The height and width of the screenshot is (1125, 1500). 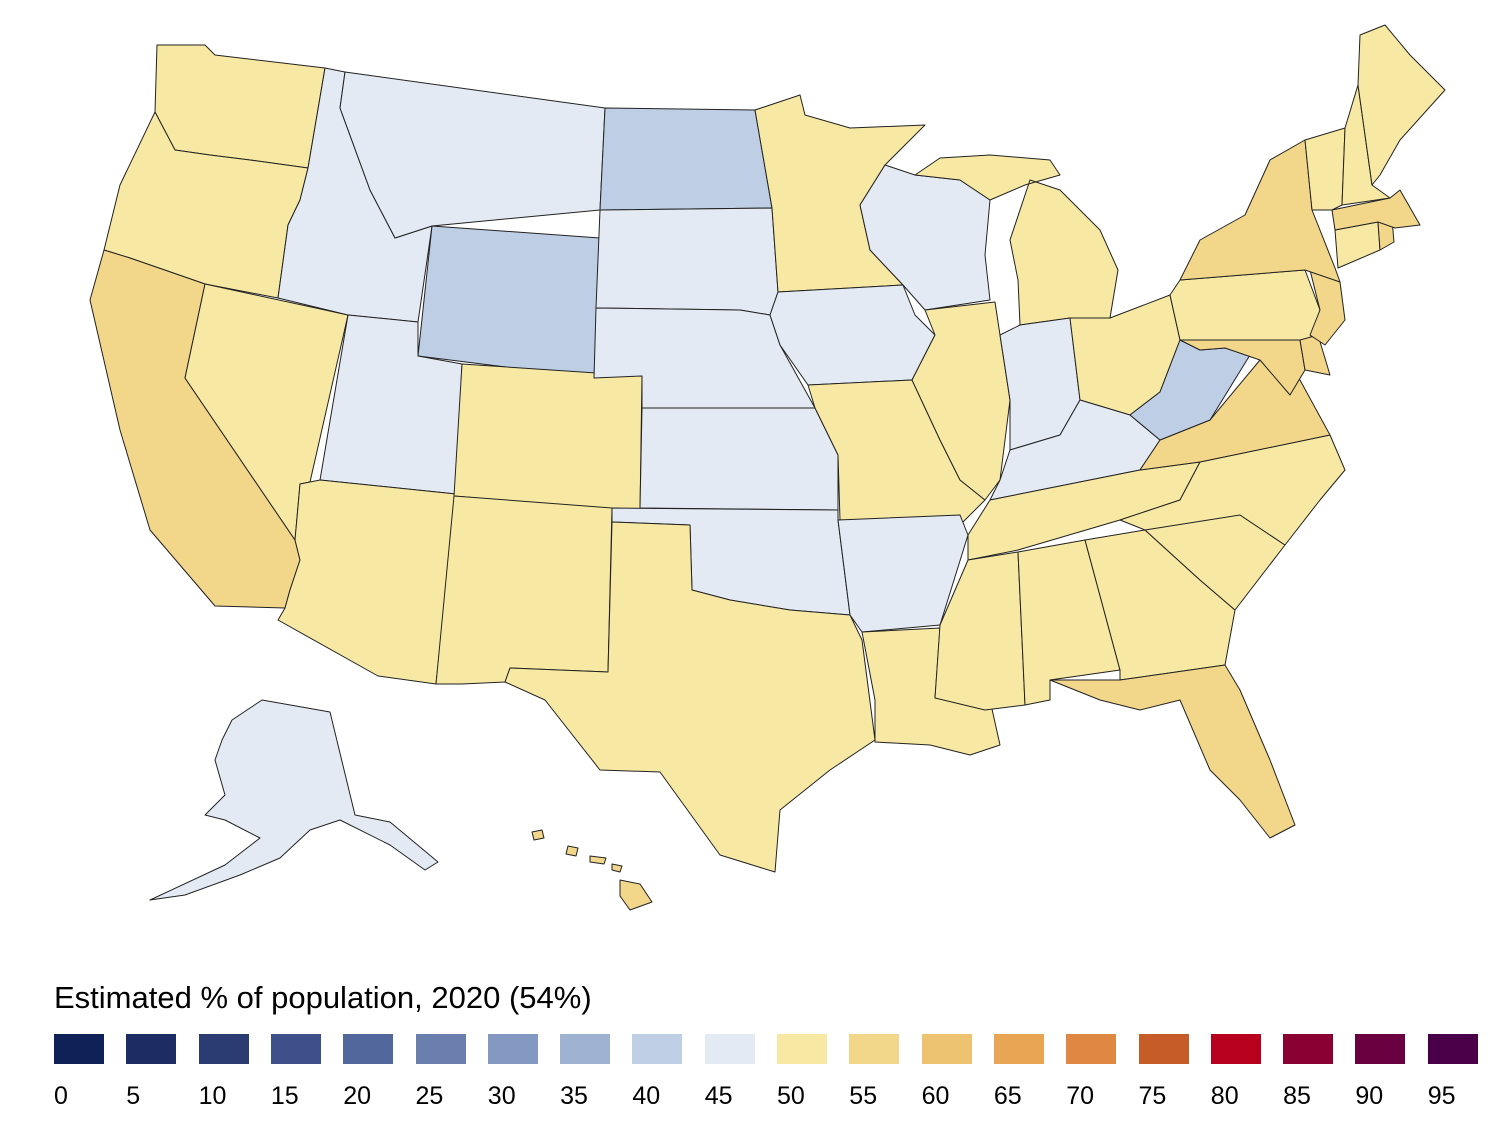 I want to click on state-SD, so click(x=687, y=261).